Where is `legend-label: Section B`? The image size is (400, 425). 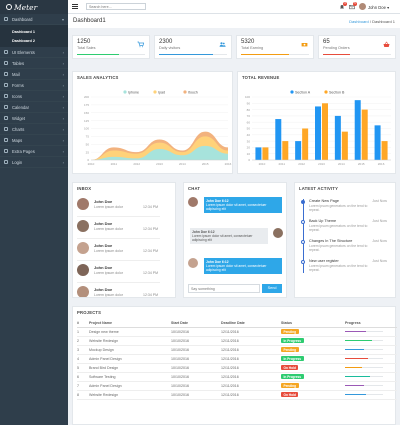
legend-label: Section B is located at coordinates (337, 92).